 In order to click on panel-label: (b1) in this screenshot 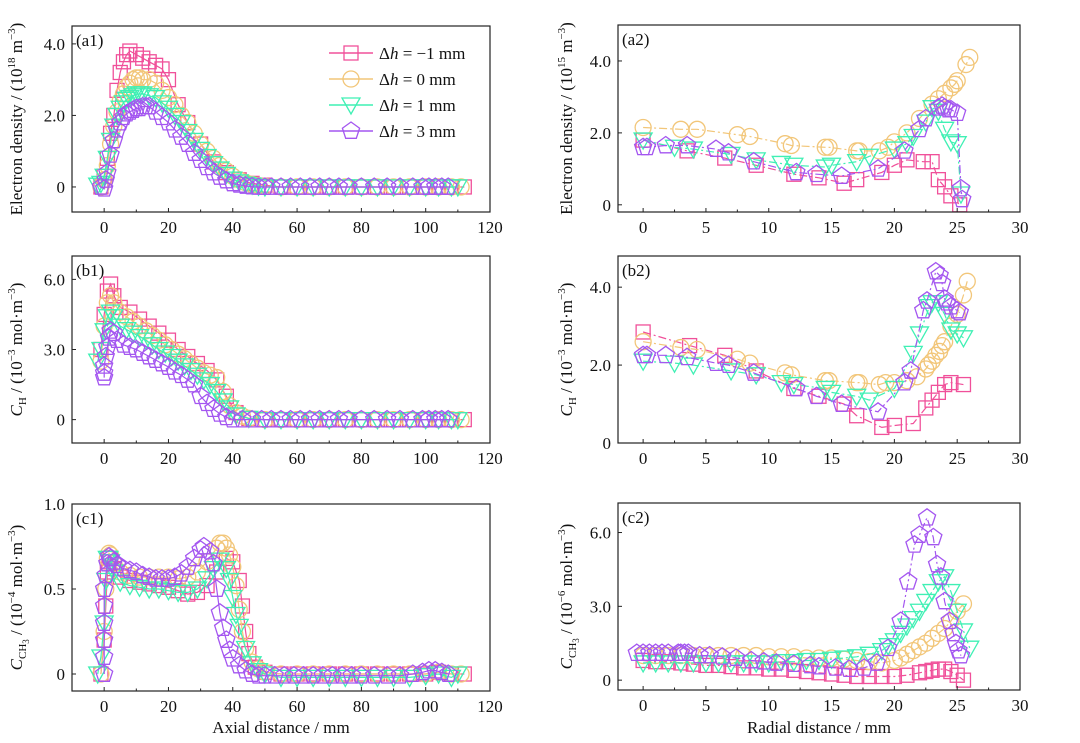, I will do `click(90, 270)`.